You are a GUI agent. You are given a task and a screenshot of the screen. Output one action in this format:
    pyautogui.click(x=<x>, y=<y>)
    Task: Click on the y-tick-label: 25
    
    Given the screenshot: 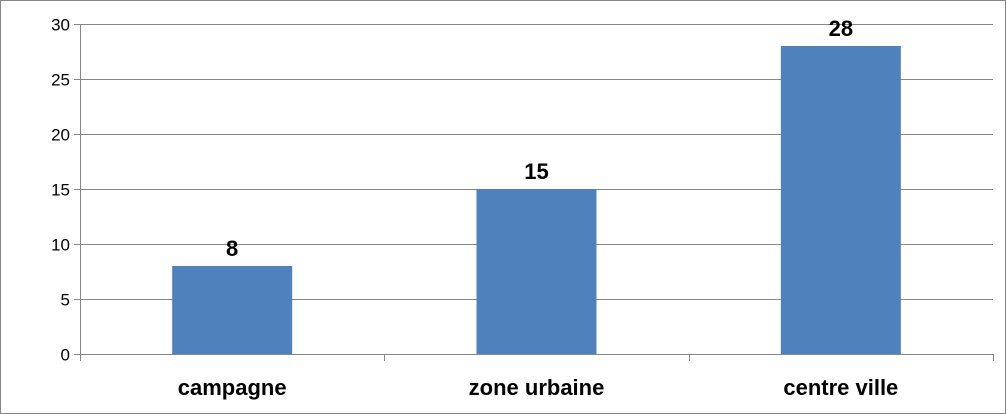 What is the action you would take?
    pyautogui.click(x=60, y=80)
    